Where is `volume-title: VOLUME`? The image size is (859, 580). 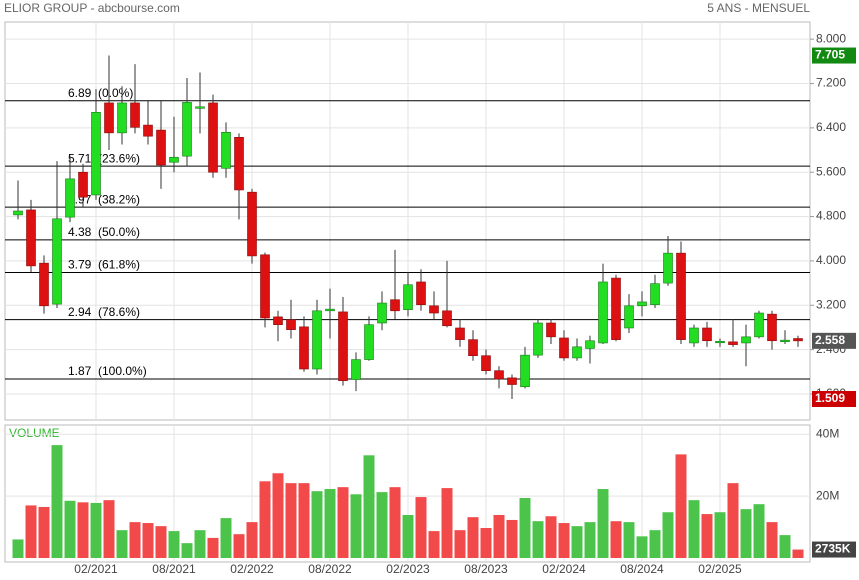
volume-title: VOLUME is located at coordinates (34, 433).